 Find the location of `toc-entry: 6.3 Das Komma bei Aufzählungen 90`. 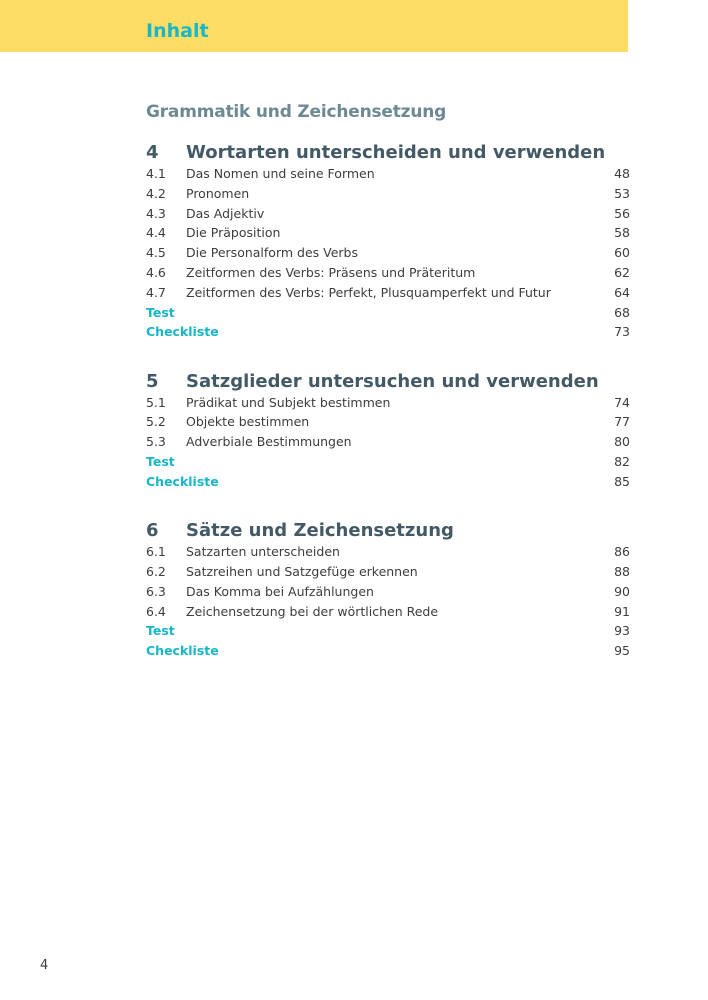

toc-entry: 6.3 Das Komma bei Aufzählungen 90 is located at coordinates (388, 592).